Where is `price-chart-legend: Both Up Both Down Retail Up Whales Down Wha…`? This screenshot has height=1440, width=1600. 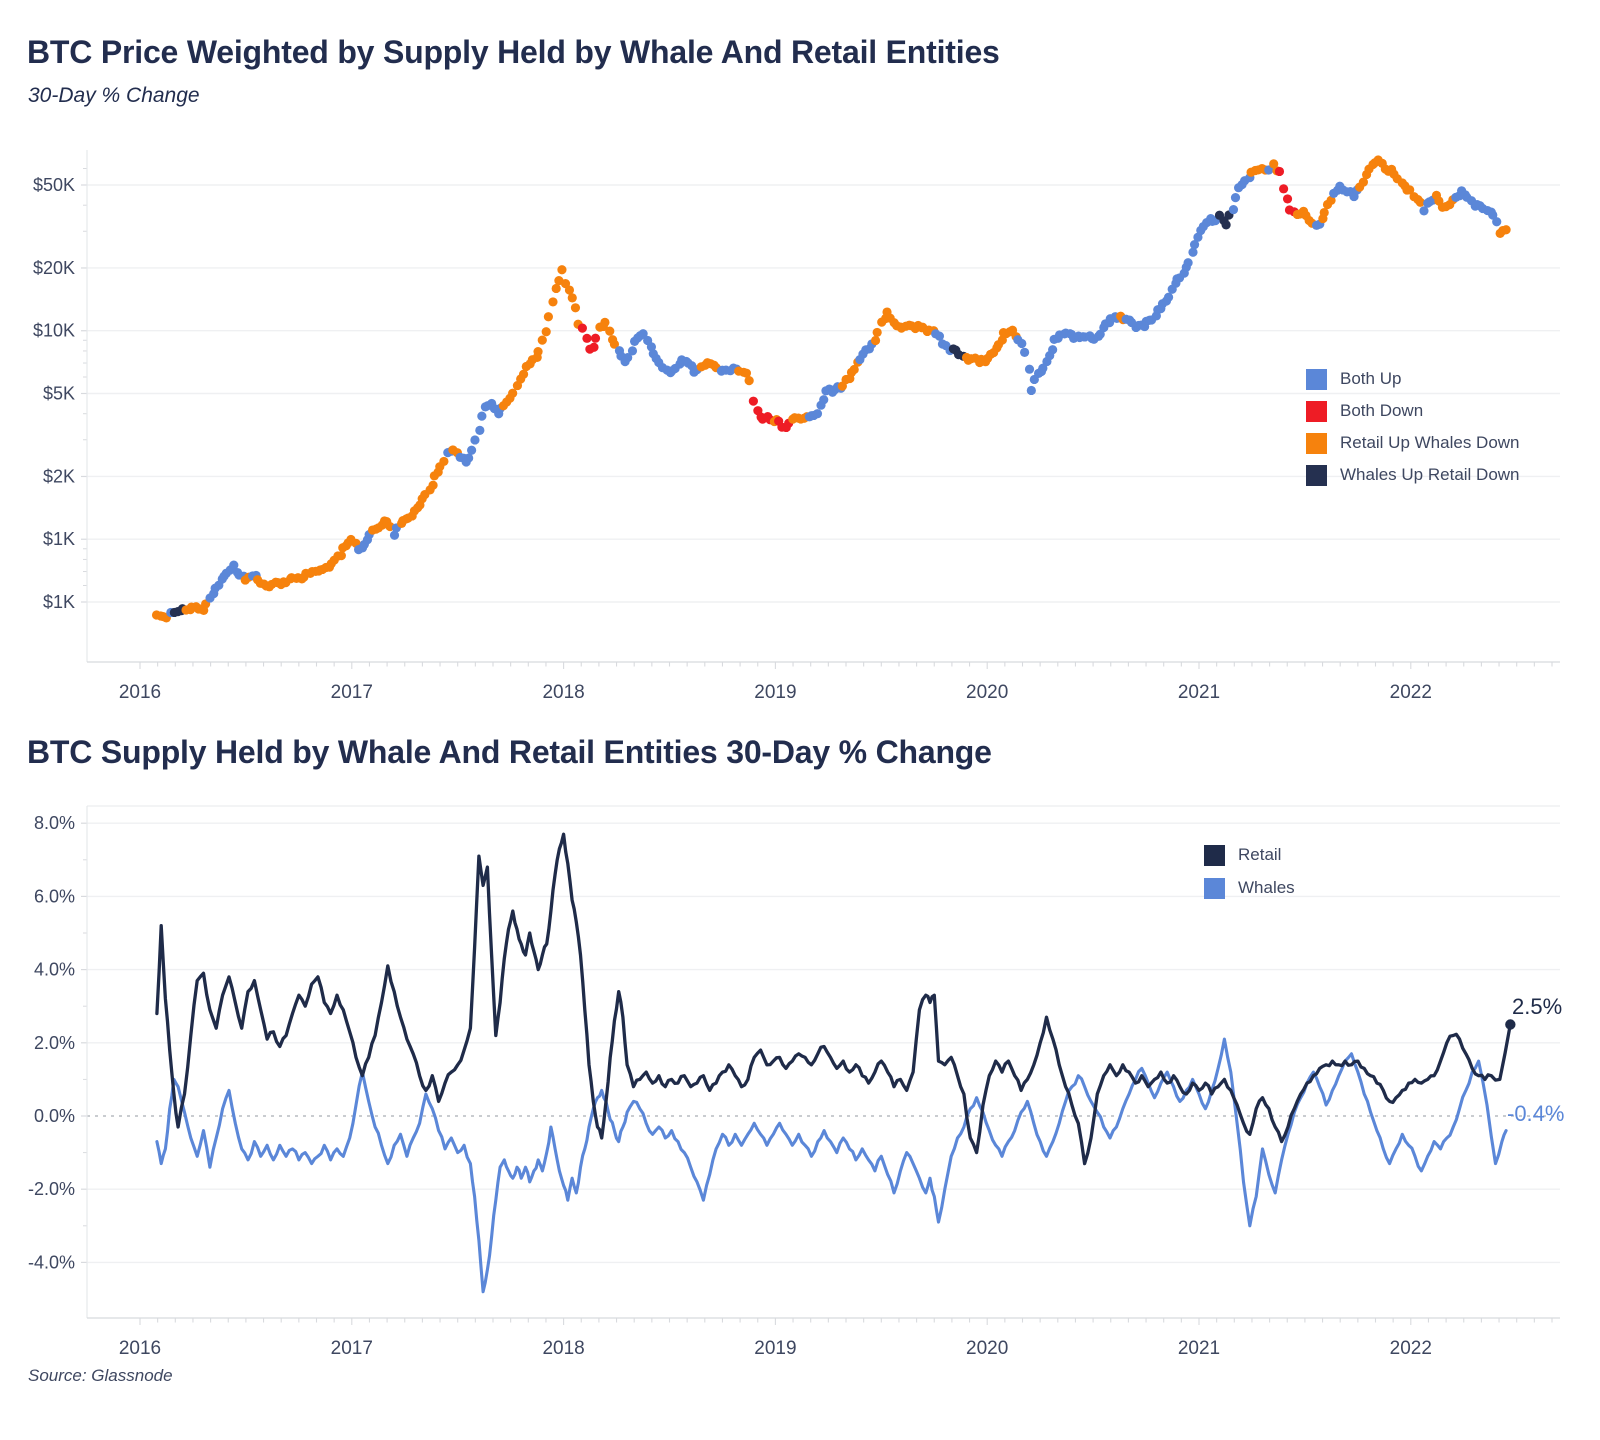 price-chart-legend: Both Up Both Down Retail Up Whales Down Wha… is located at coordinates (1413, 427).